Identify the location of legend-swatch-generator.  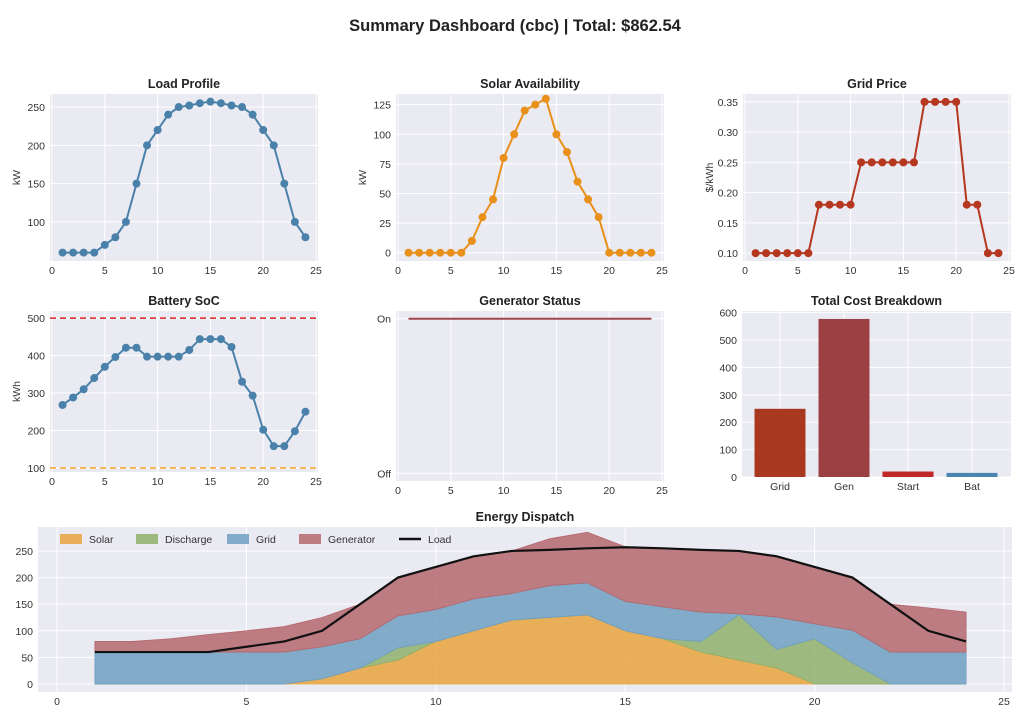
(310, 539).